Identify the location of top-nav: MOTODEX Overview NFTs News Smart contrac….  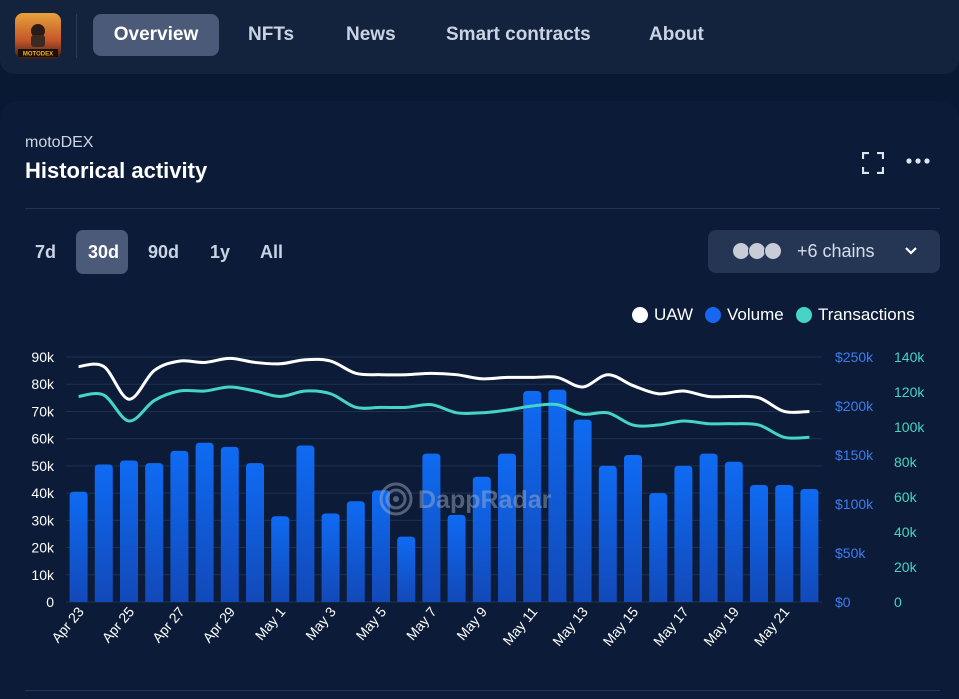
(479, 37).